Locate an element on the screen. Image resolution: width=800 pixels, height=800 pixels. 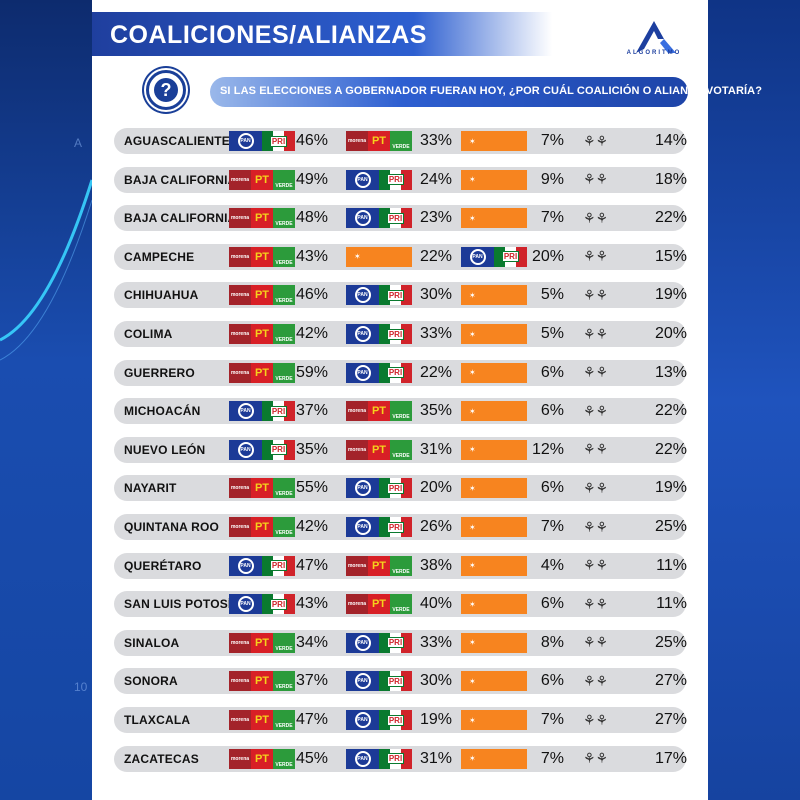
state-name: ZACATECAS is located at coordinates (161, 758).